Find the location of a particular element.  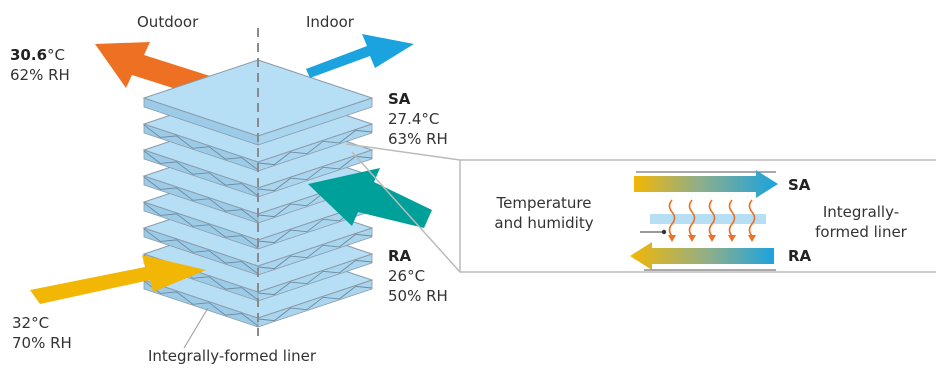

callout-line-bottom is located at coordinates (406, 212).